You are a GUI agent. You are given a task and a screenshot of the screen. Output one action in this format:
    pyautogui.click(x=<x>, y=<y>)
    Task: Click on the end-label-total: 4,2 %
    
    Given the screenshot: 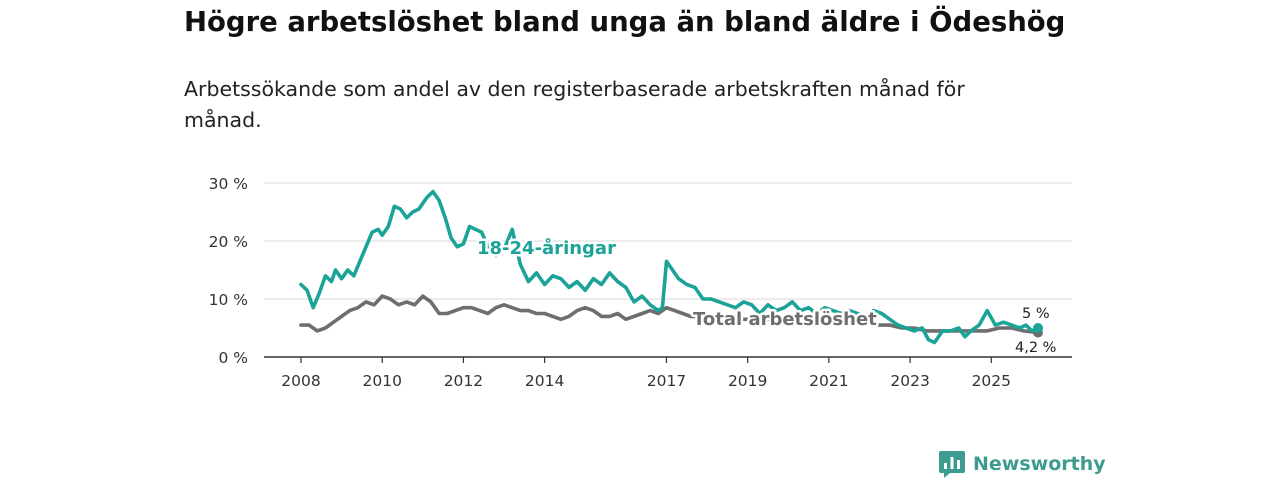 What is the action you would take?
    pyautogui.click(x=1035, y=348)
    